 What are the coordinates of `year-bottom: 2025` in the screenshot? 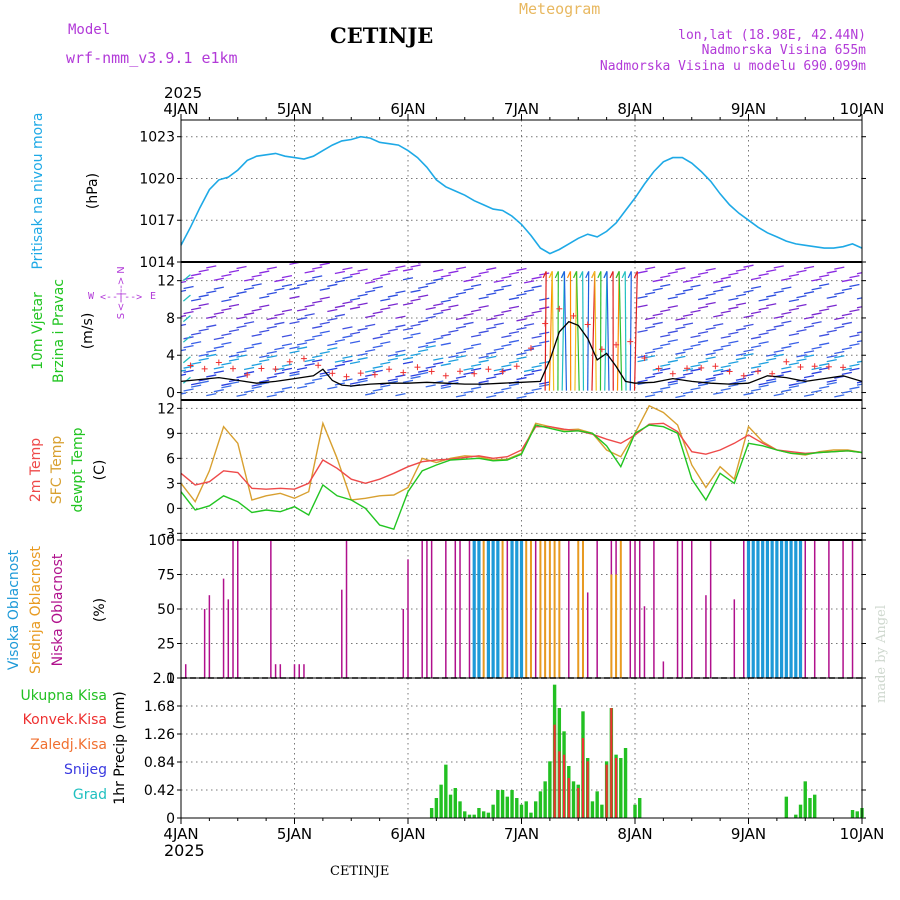 It's located at (184, 850).